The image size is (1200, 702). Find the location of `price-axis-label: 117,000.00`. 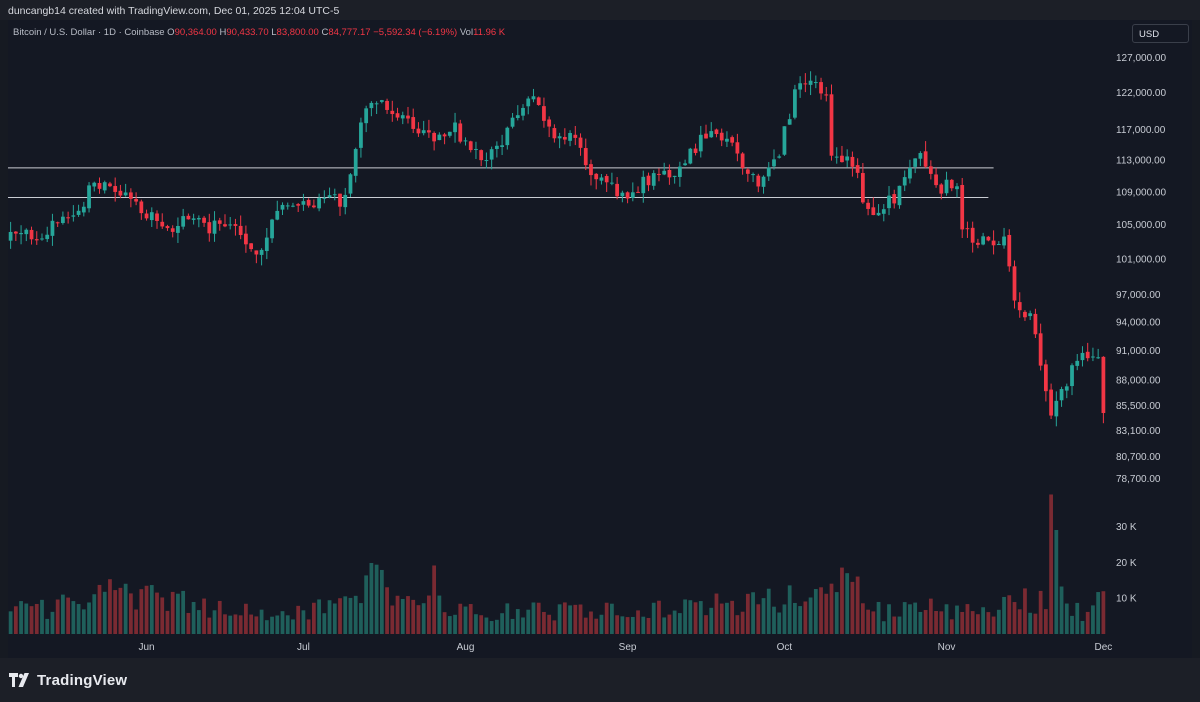

price-axis-label: 117,000.00 is located at coordinates (1141, 130).